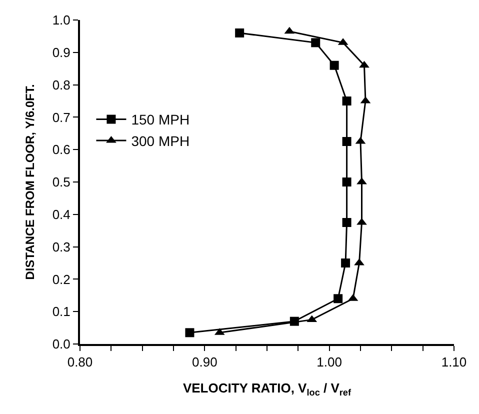 This screenshot has height=414, width=479. I want to click on legend-label: 300 MPH, so click(160, 140).